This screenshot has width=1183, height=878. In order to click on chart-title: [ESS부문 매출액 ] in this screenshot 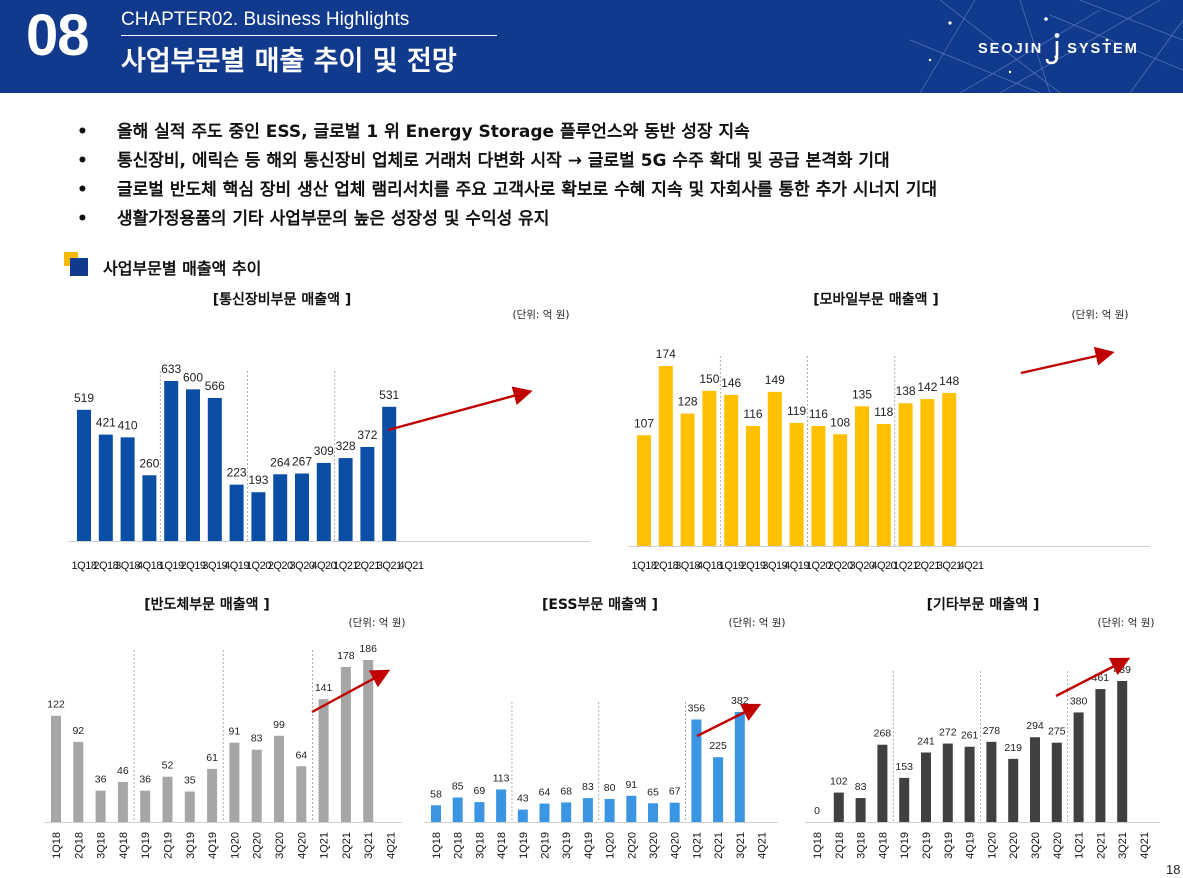, I will do `click(600, 604)`.